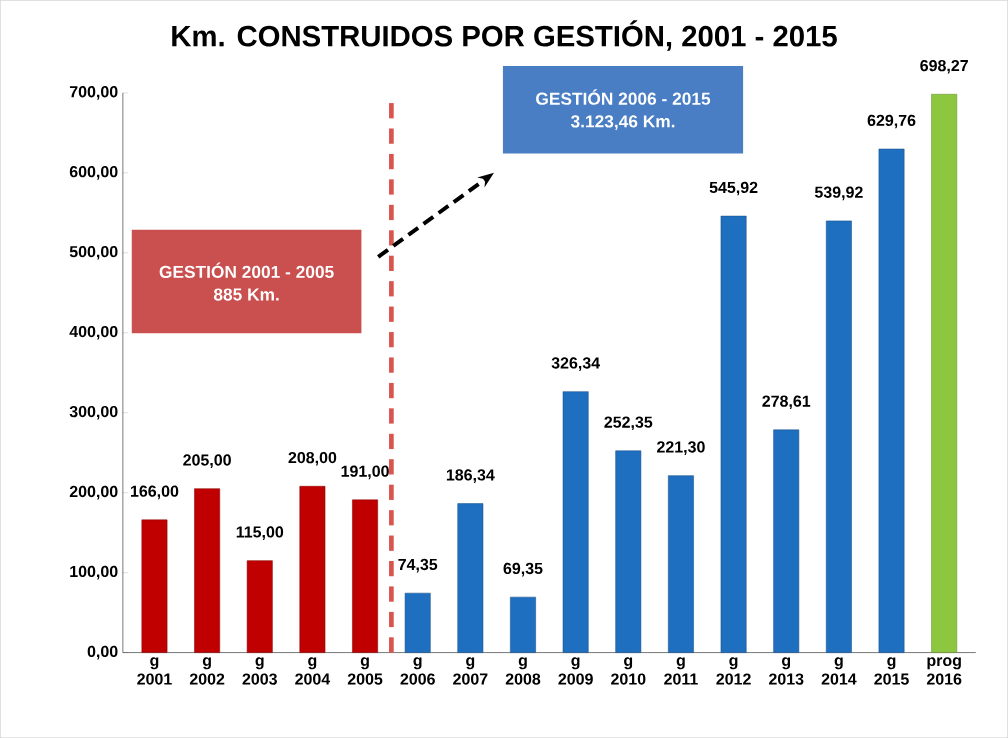  Describe the element at coordinates (786, 671) in the screenshot. I see `x-tick-label: g 2013` at that location.